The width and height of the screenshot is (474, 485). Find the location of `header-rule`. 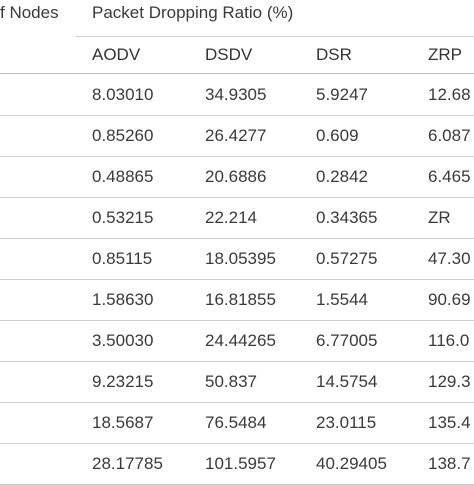

header-rule is located at coordinates (237, 73).